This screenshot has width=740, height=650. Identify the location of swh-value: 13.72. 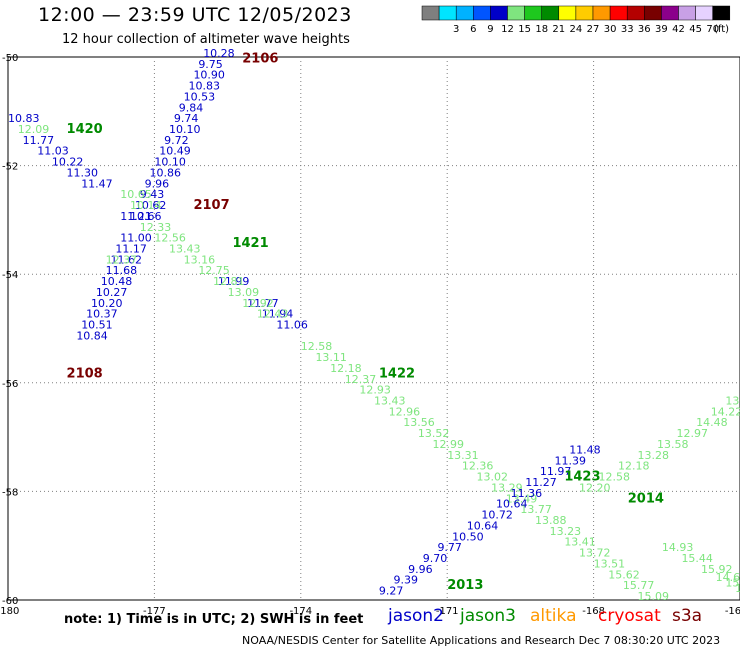
(595, 553).